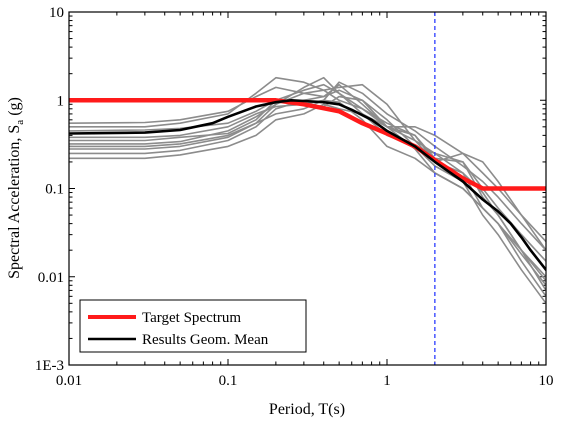  I want to click on x-tick-label: 0.1, so click(228, 381).